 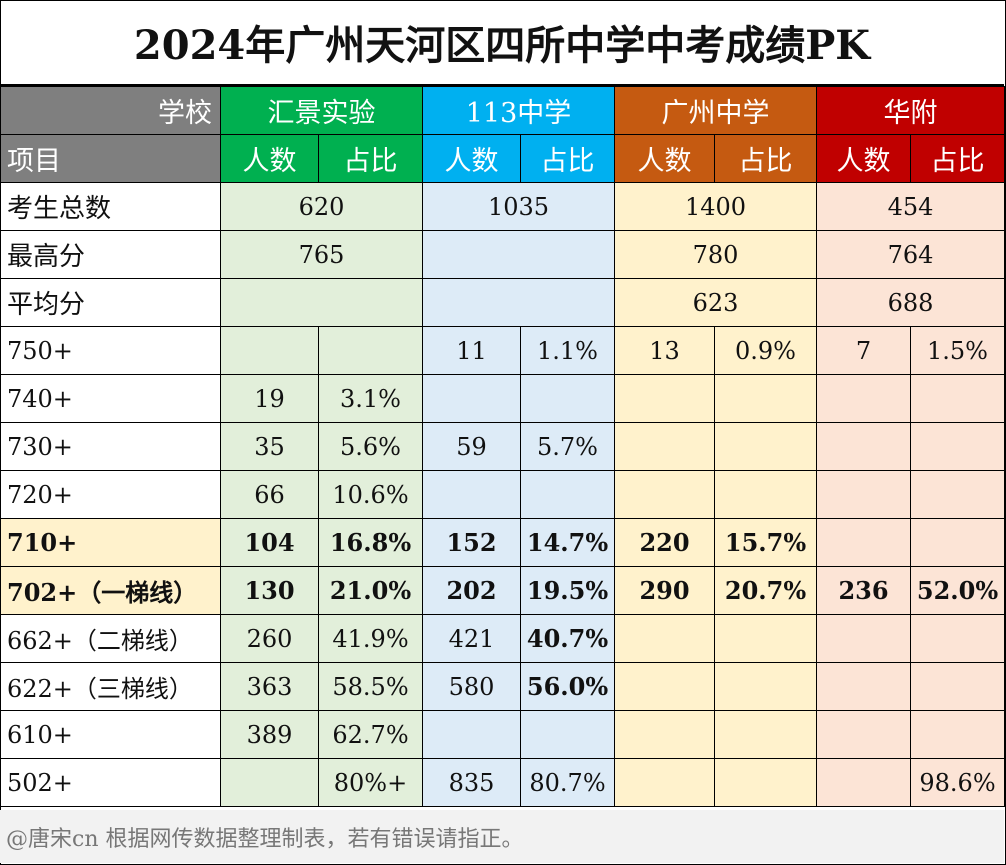 I want to click on count-cell: 363, so click(x=269, y=686).